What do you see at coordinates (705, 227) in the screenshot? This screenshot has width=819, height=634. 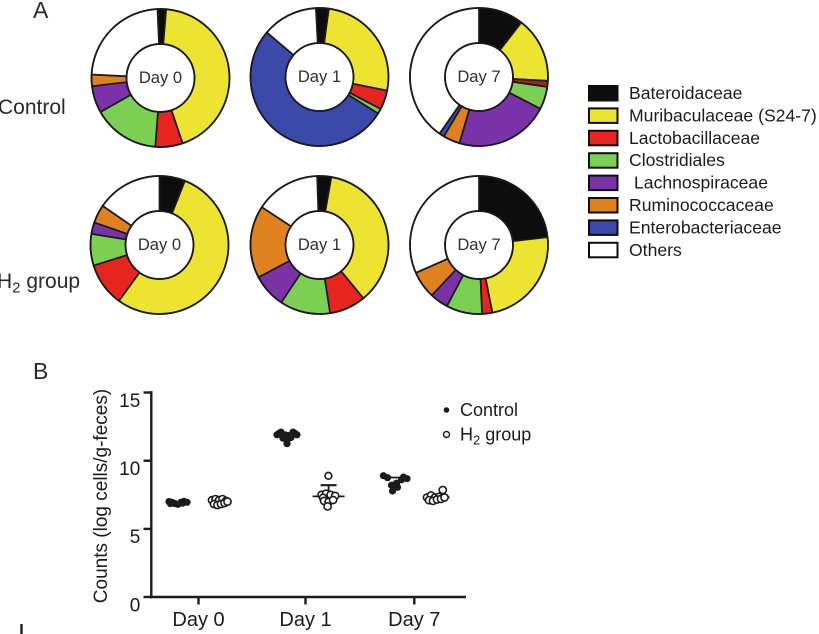 I see `svg-text: Enterobacteriaceae` at bounding box center [705, 227].